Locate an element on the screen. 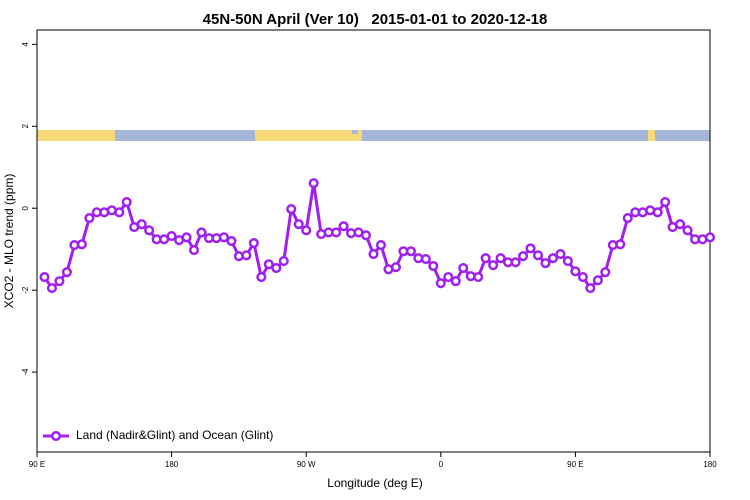 The width and height of the screenshot is (750, 500). legend-label: Land (Nadir&Glint) and Ocean (Glint) is located at coordinates (174, 435).